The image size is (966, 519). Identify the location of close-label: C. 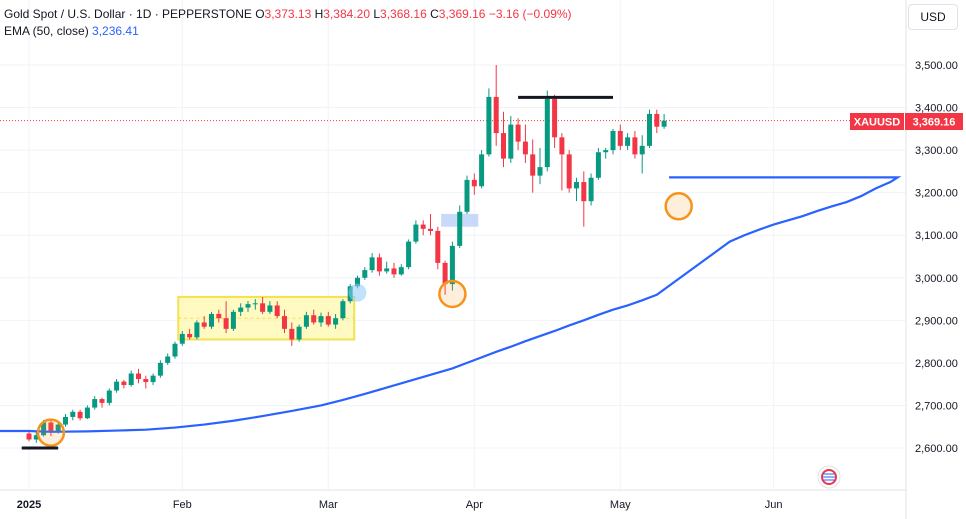
(434, 14).